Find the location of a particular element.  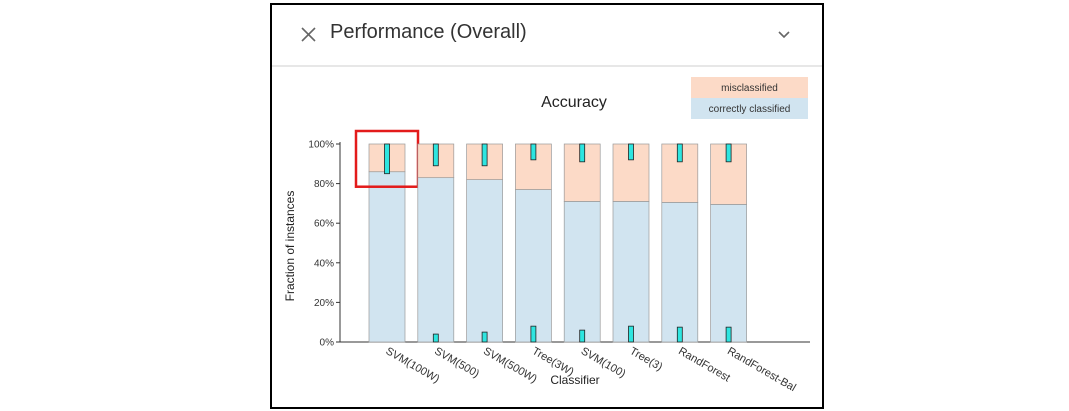

x-axis-label: Classifier is located at coordinates (574, 380).